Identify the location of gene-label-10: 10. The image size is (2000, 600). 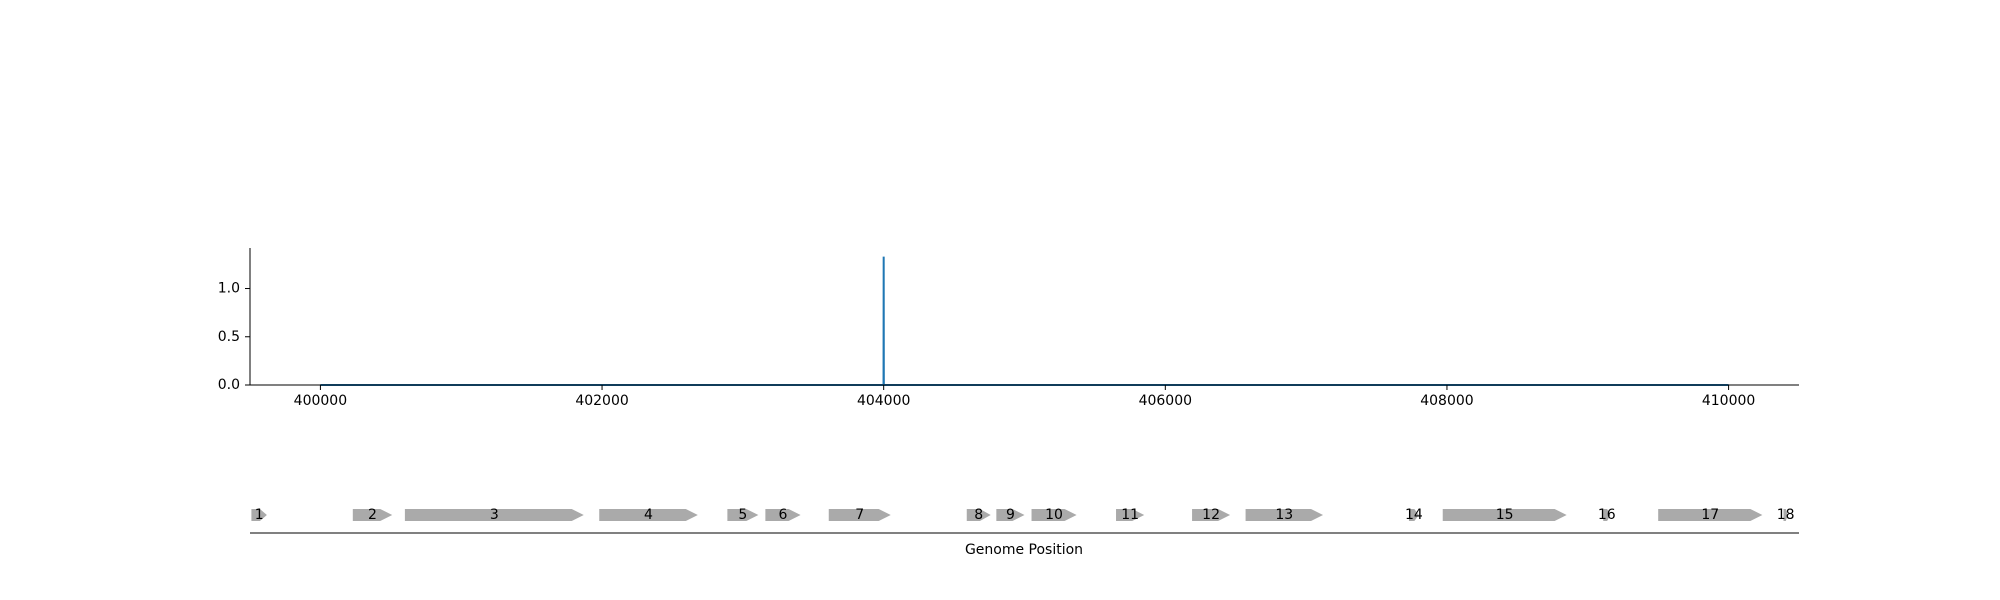
(1054, 515).